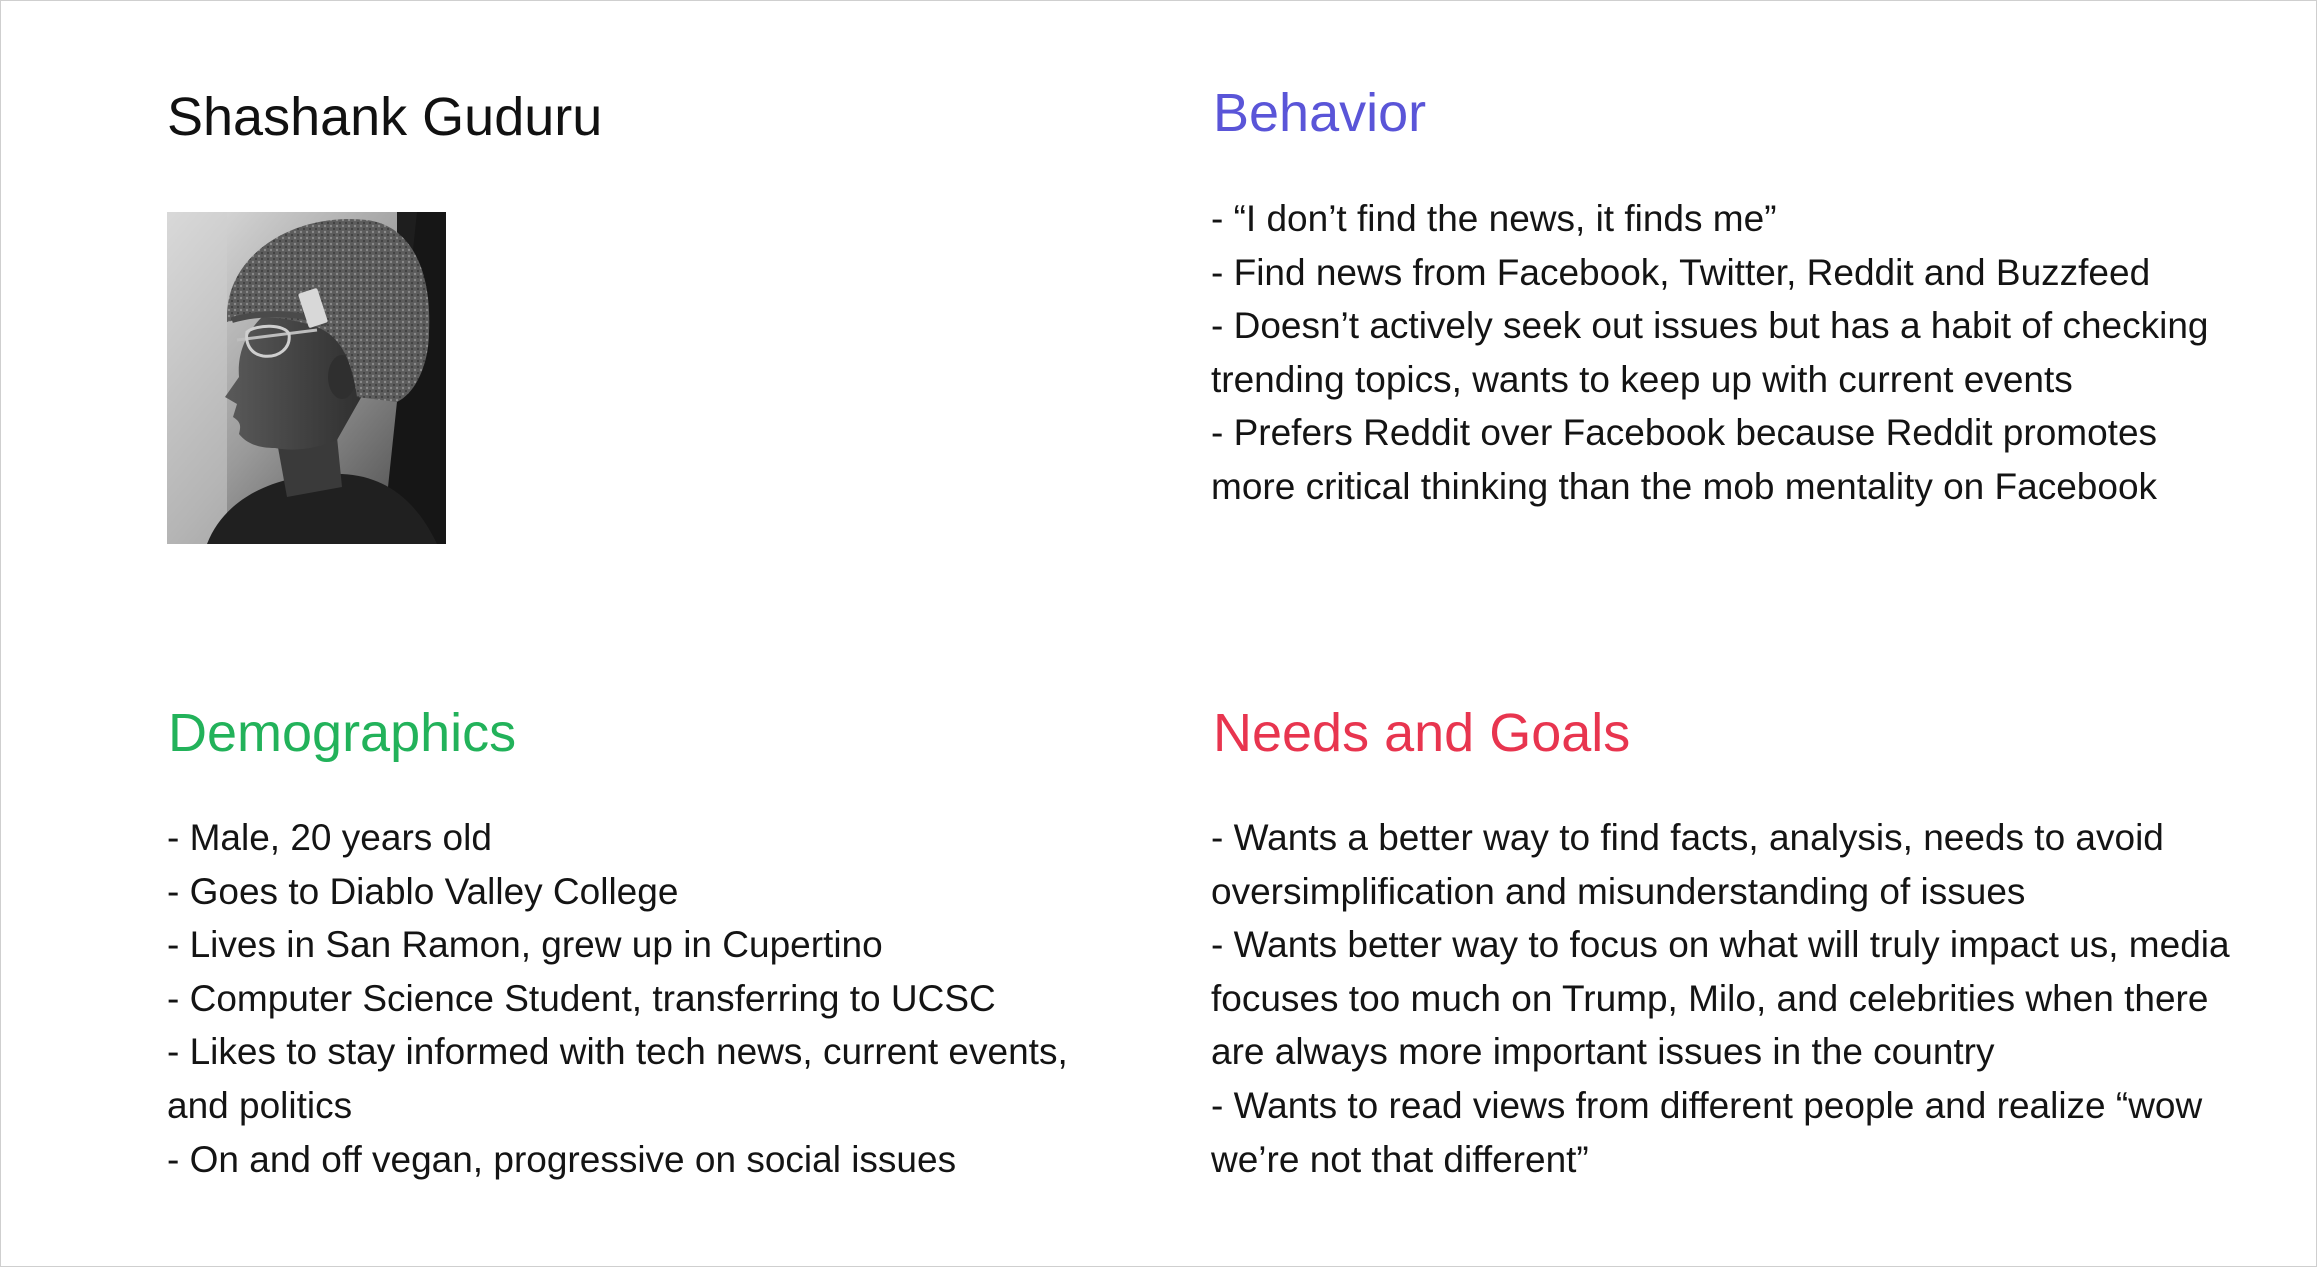  I want to click on persona-photo, so click(306, 378).